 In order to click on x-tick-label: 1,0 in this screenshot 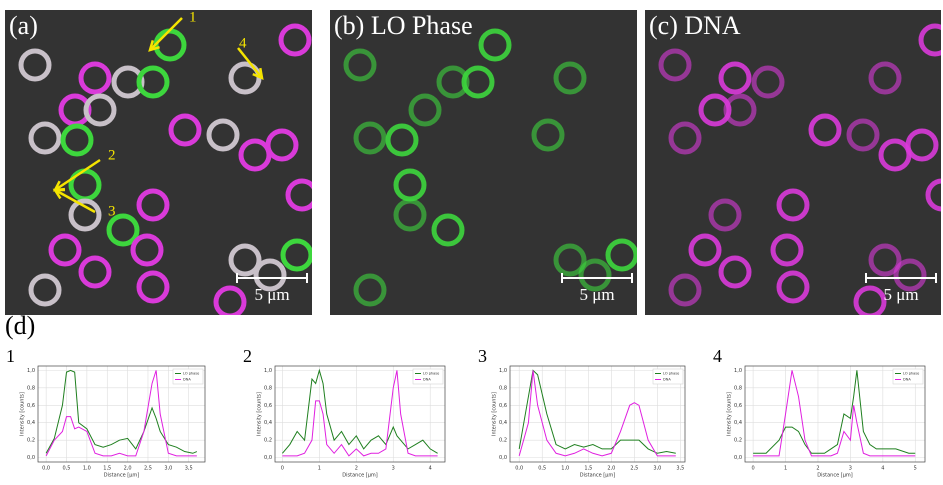, I will do `click(565, 469)`.